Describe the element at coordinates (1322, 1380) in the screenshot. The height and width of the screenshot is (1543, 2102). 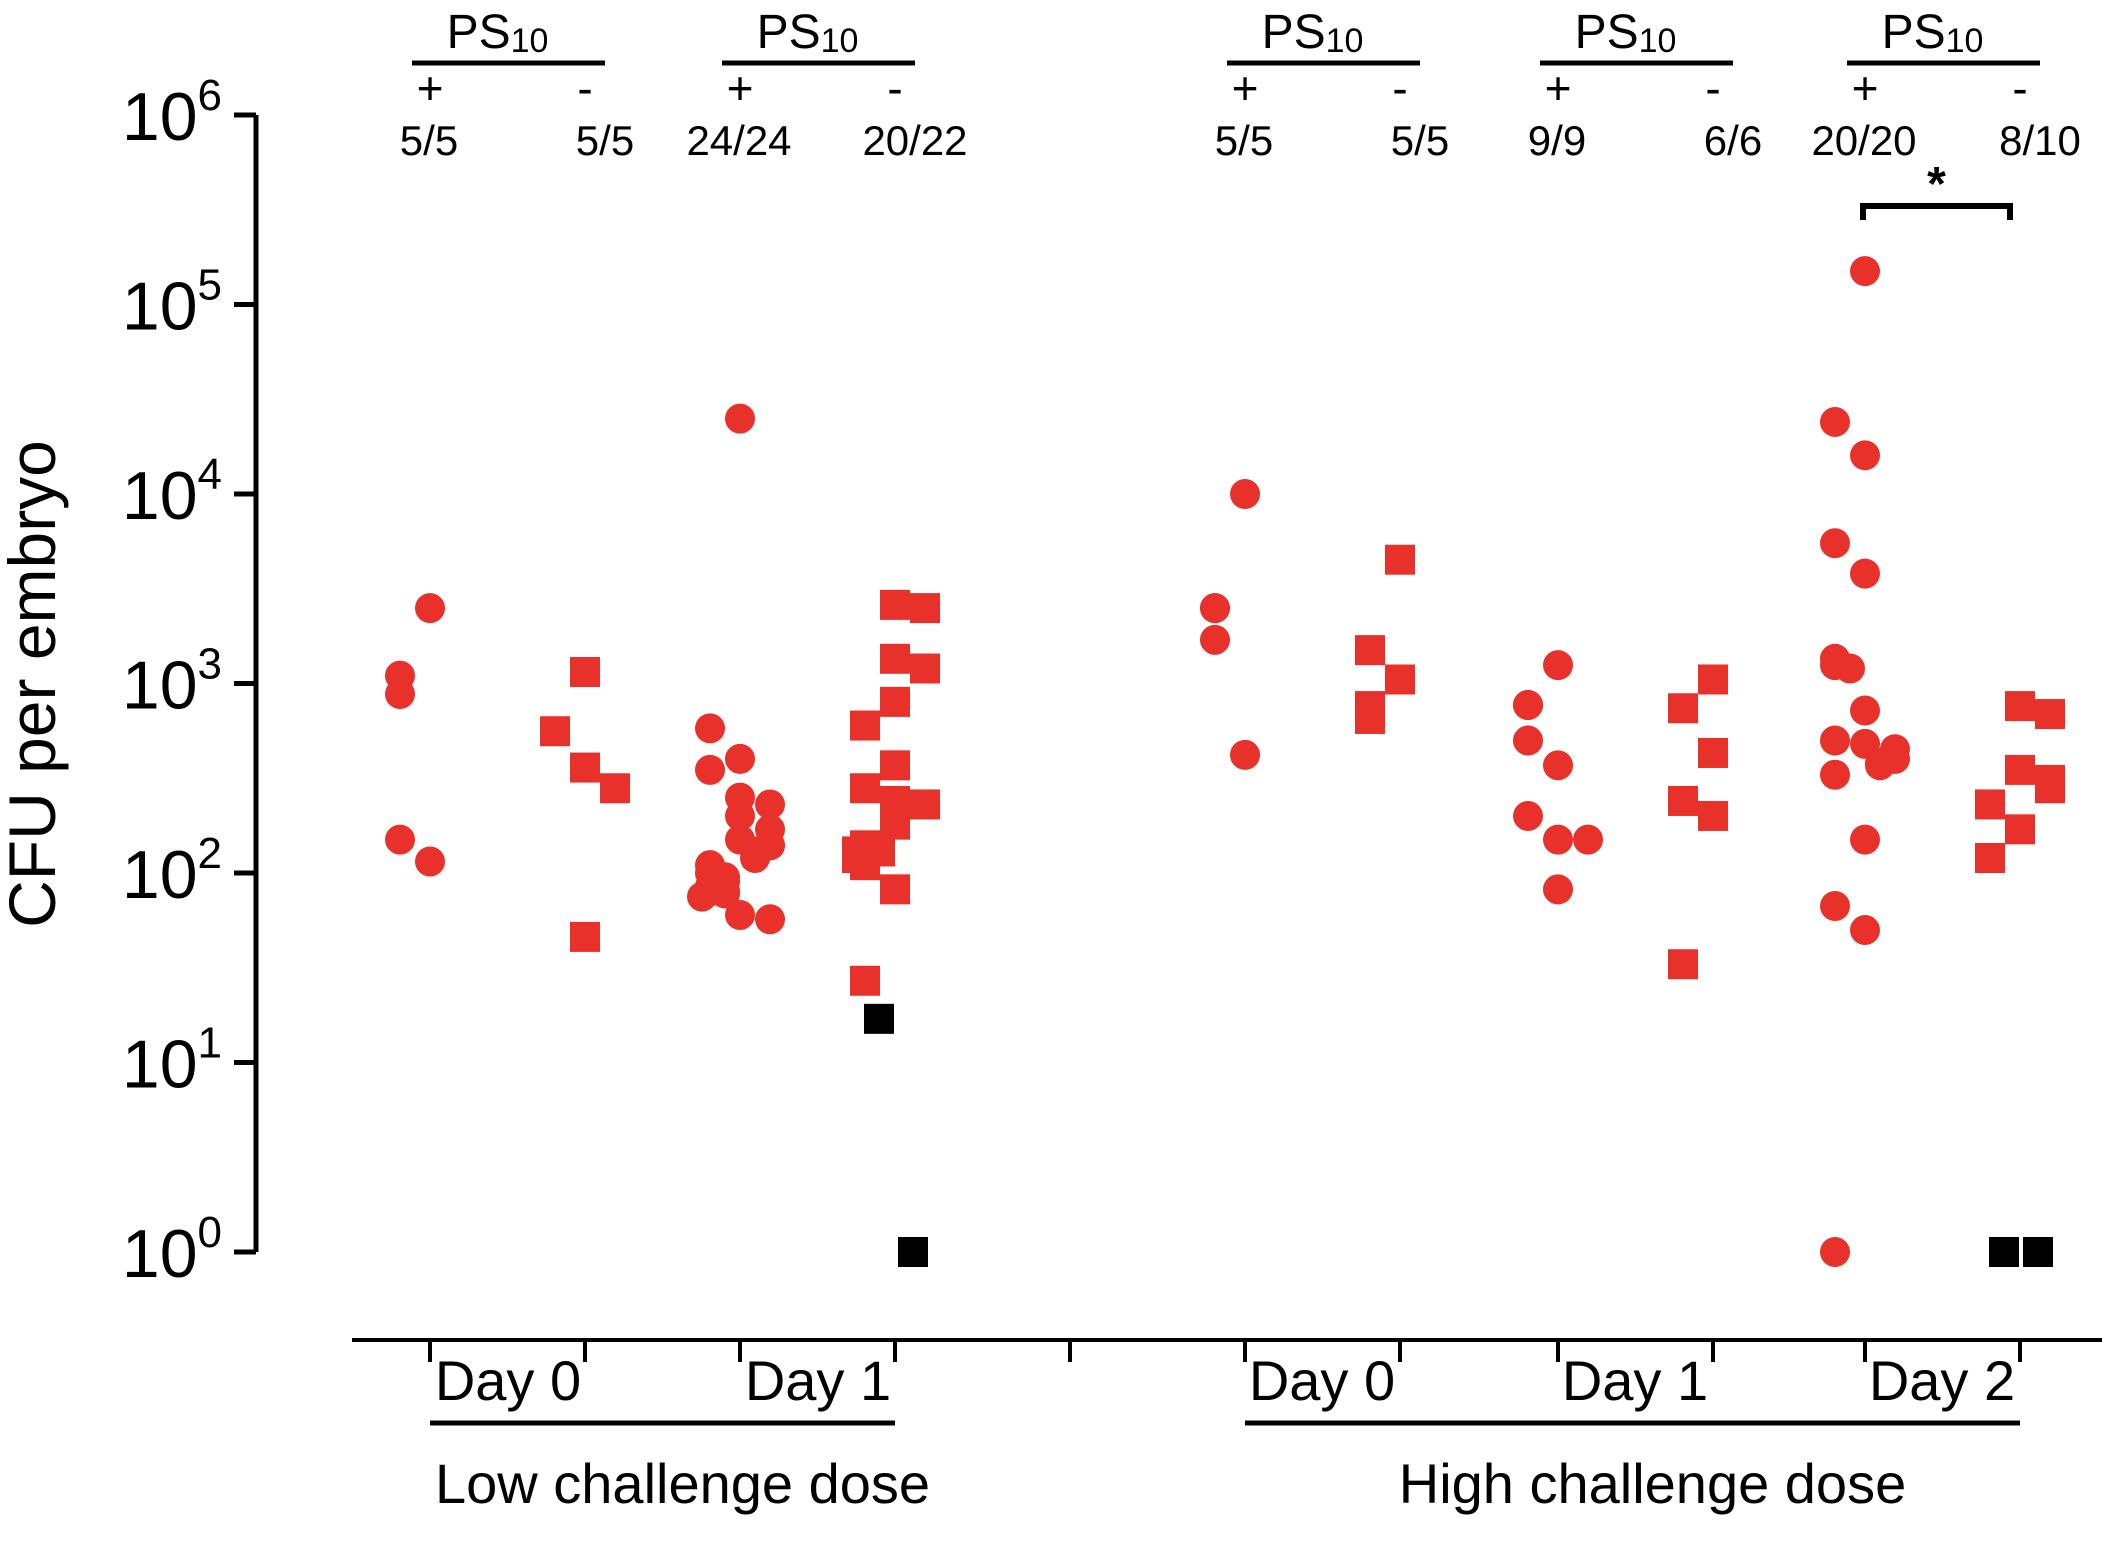
I see `day-label: Day 0` at that location.